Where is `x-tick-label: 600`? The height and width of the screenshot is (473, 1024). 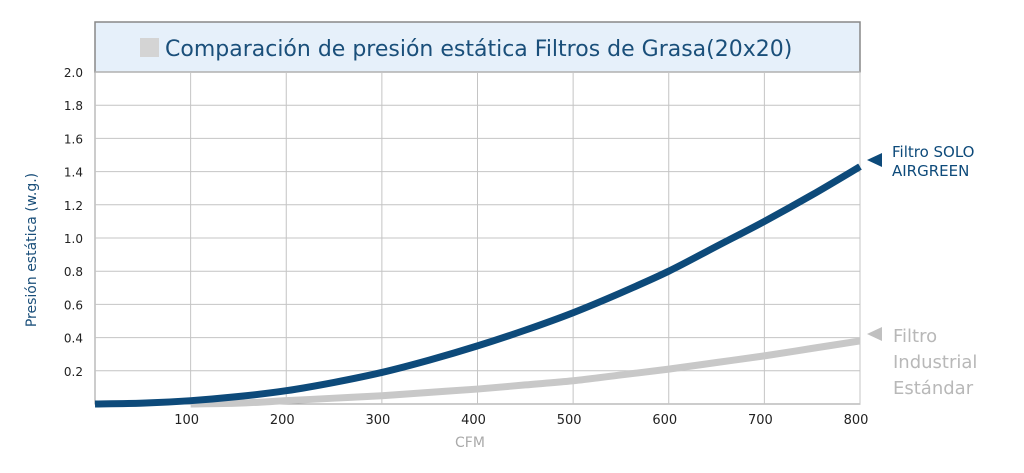 x-tick-label: 600 is located at coordinates (664, 420).